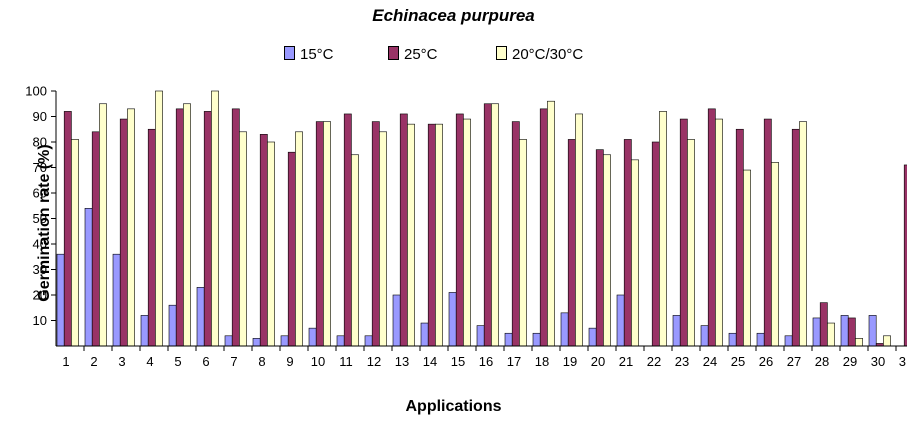 This screenshot has width=907, height=425. What do you see at coordinates (36, 91) in the screenshot?
I see `y-tick-label: 100` at bounding box center [36, 91].